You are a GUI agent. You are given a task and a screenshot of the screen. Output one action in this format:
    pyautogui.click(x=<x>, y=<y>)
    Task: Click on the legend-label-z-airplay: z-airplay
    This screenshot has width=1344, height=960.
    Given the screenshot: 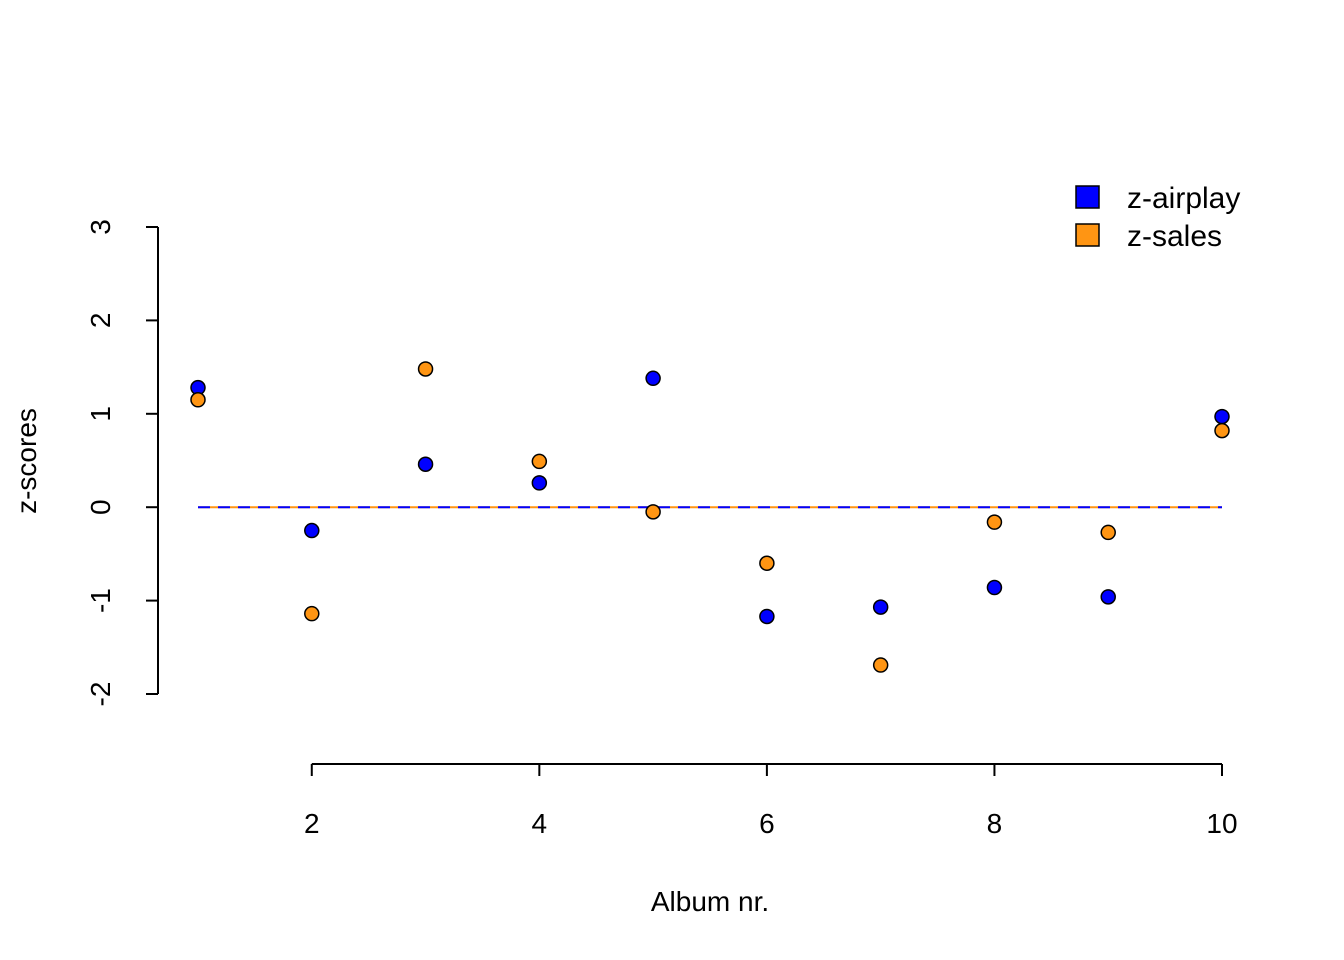 What is the action you would take?
    pyautogui.click(x=1183, y=198)
    